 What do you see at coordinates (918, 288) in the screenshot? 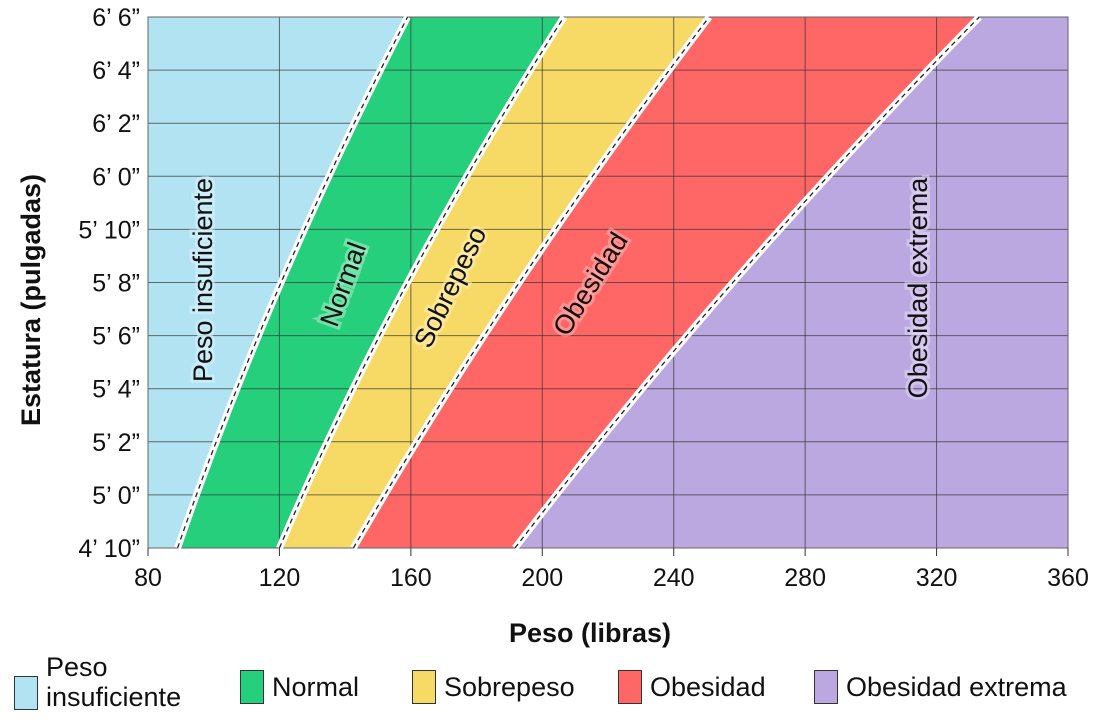
I see `region-label: Obesidad extrema` at bounding box center [918, 288].